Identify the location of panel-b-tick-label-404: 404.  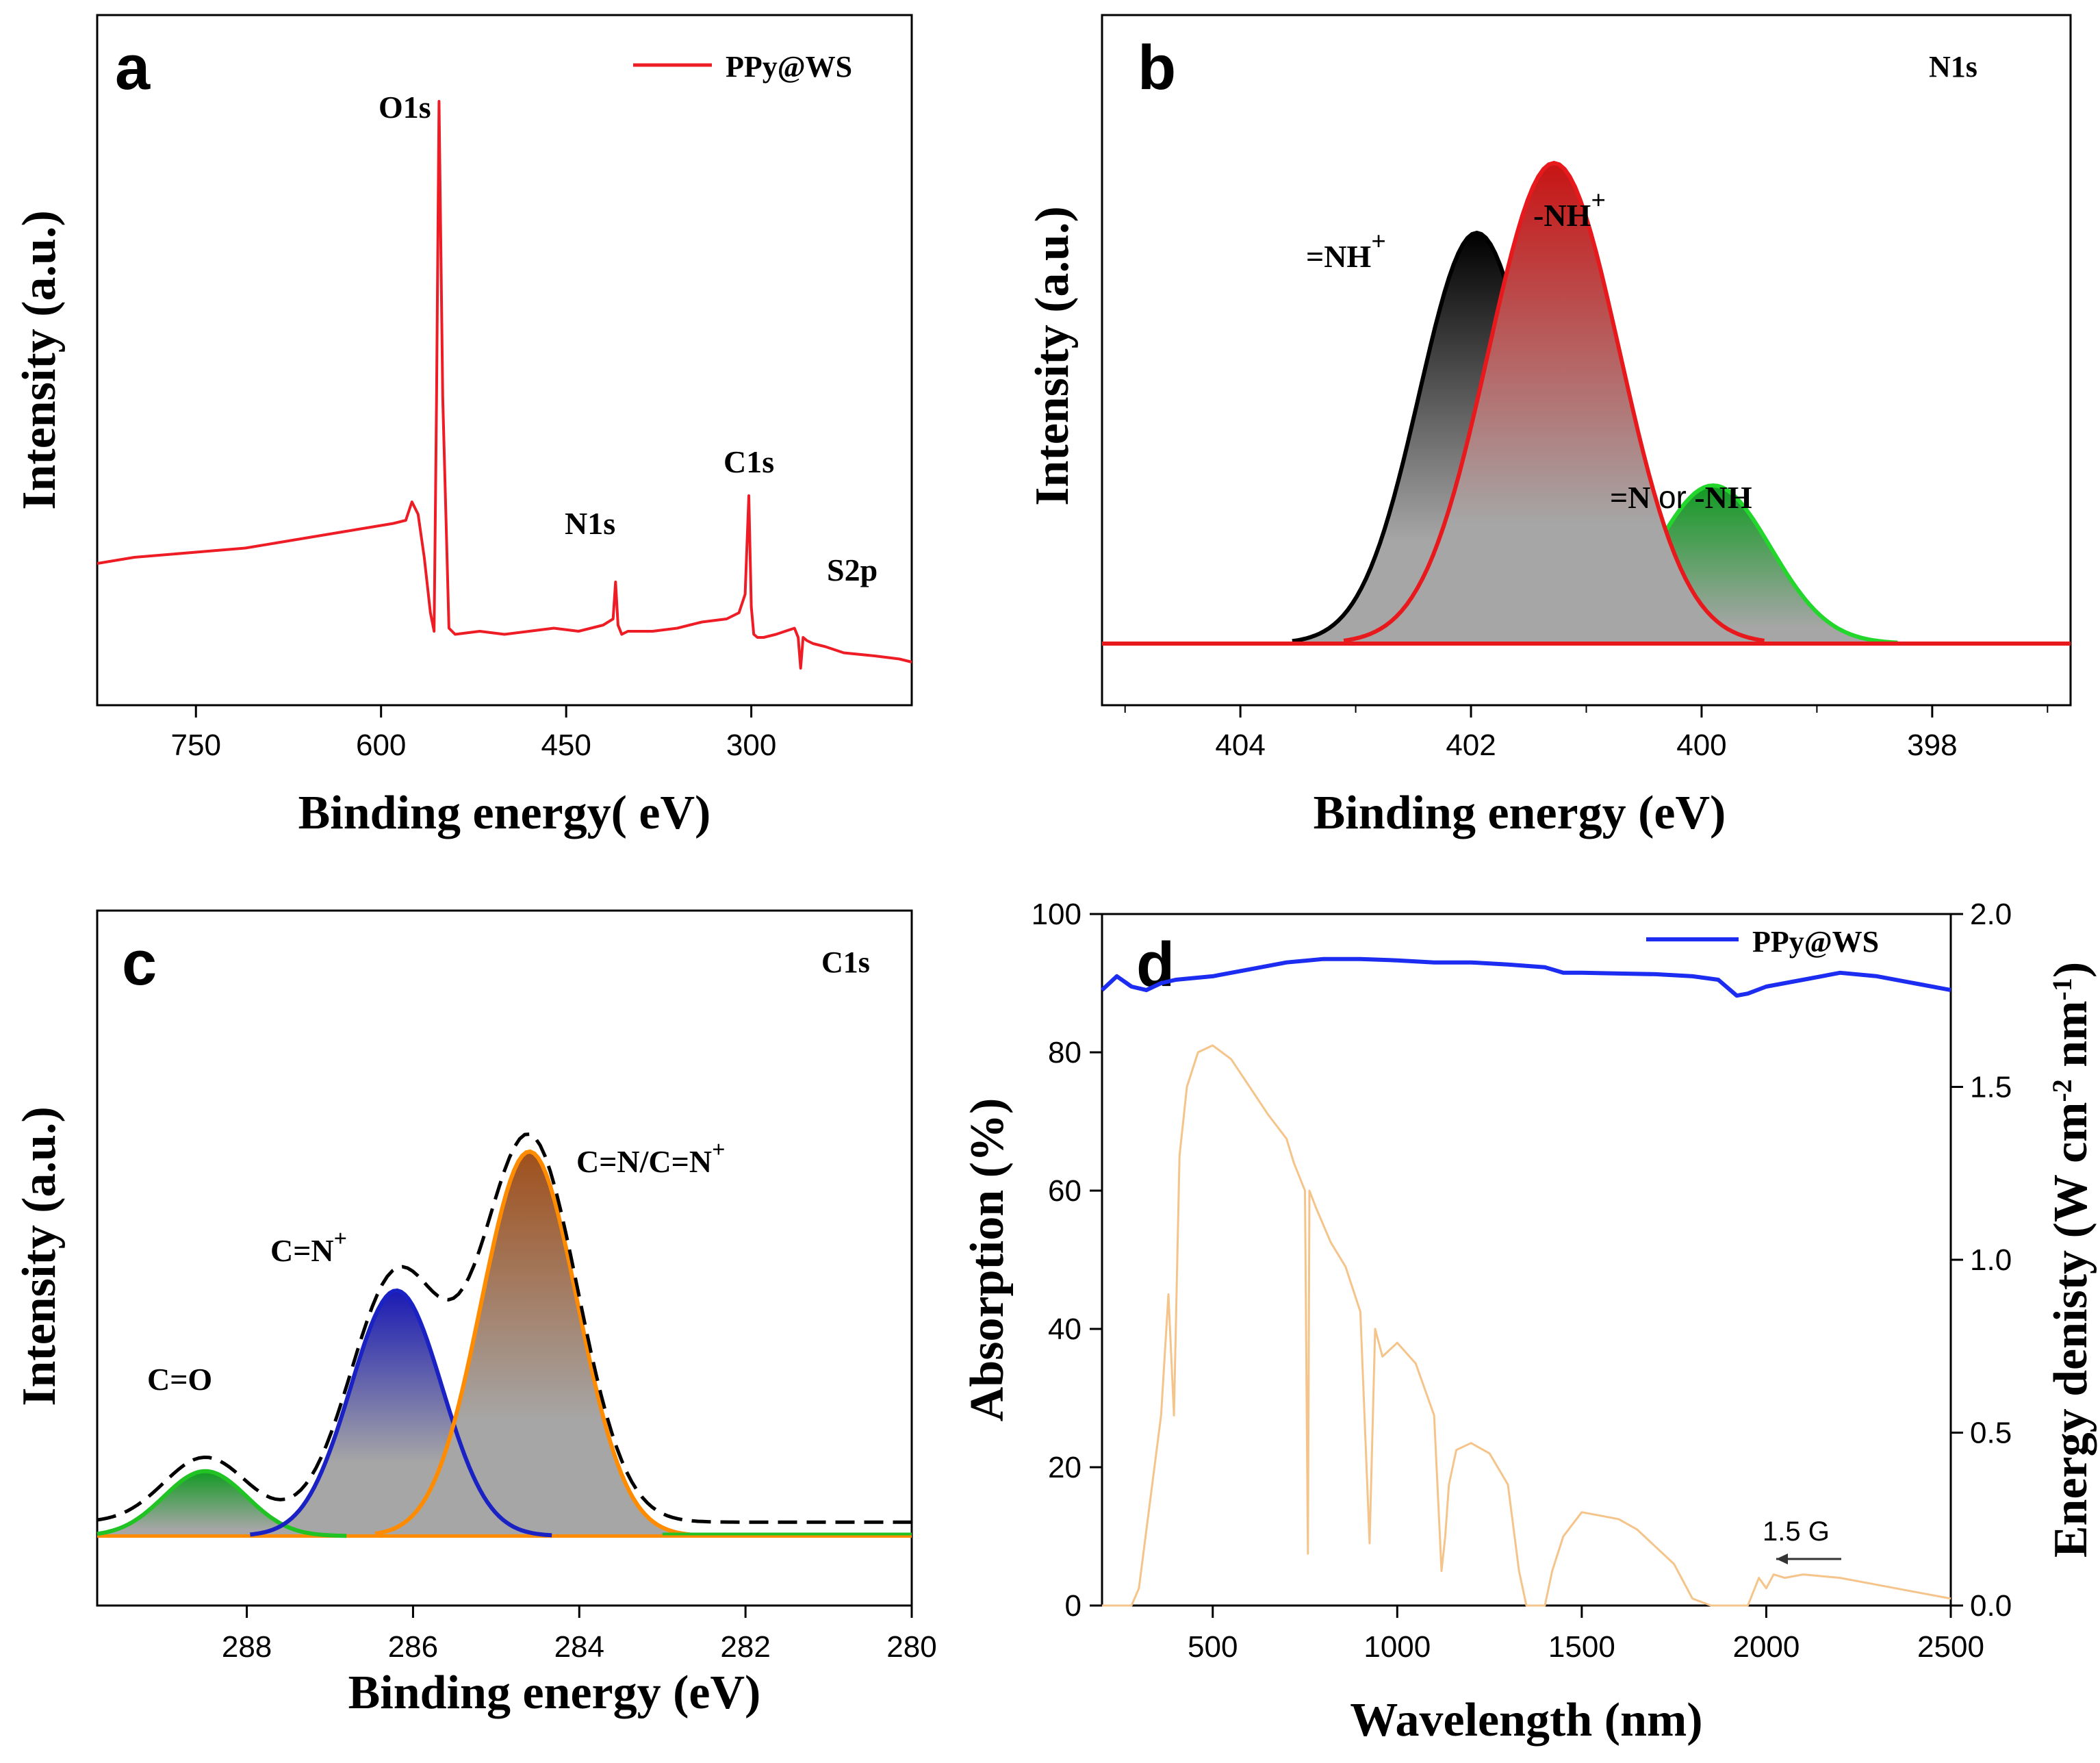
(1240, 745).